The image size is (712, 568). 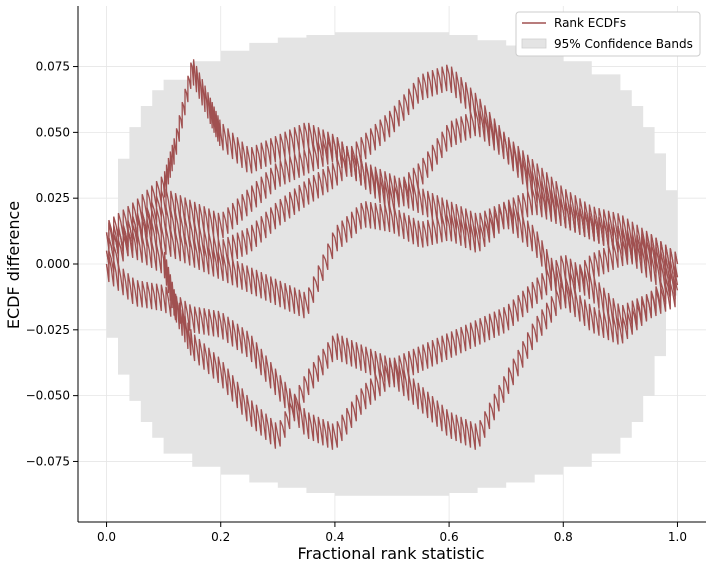 I want to click on legend-frame, so click(x=608, y=34).